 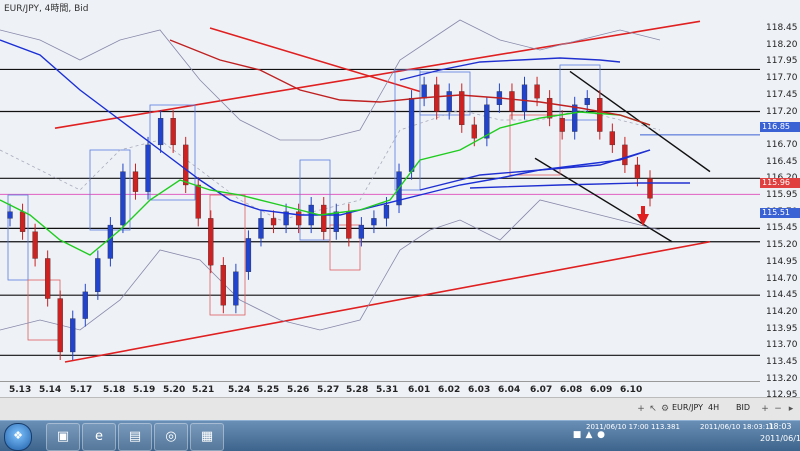 What do you see at coordinates (641, 409) in the screenshot?
I see `crosshair-icon: +` at bounding box center [641, 409].